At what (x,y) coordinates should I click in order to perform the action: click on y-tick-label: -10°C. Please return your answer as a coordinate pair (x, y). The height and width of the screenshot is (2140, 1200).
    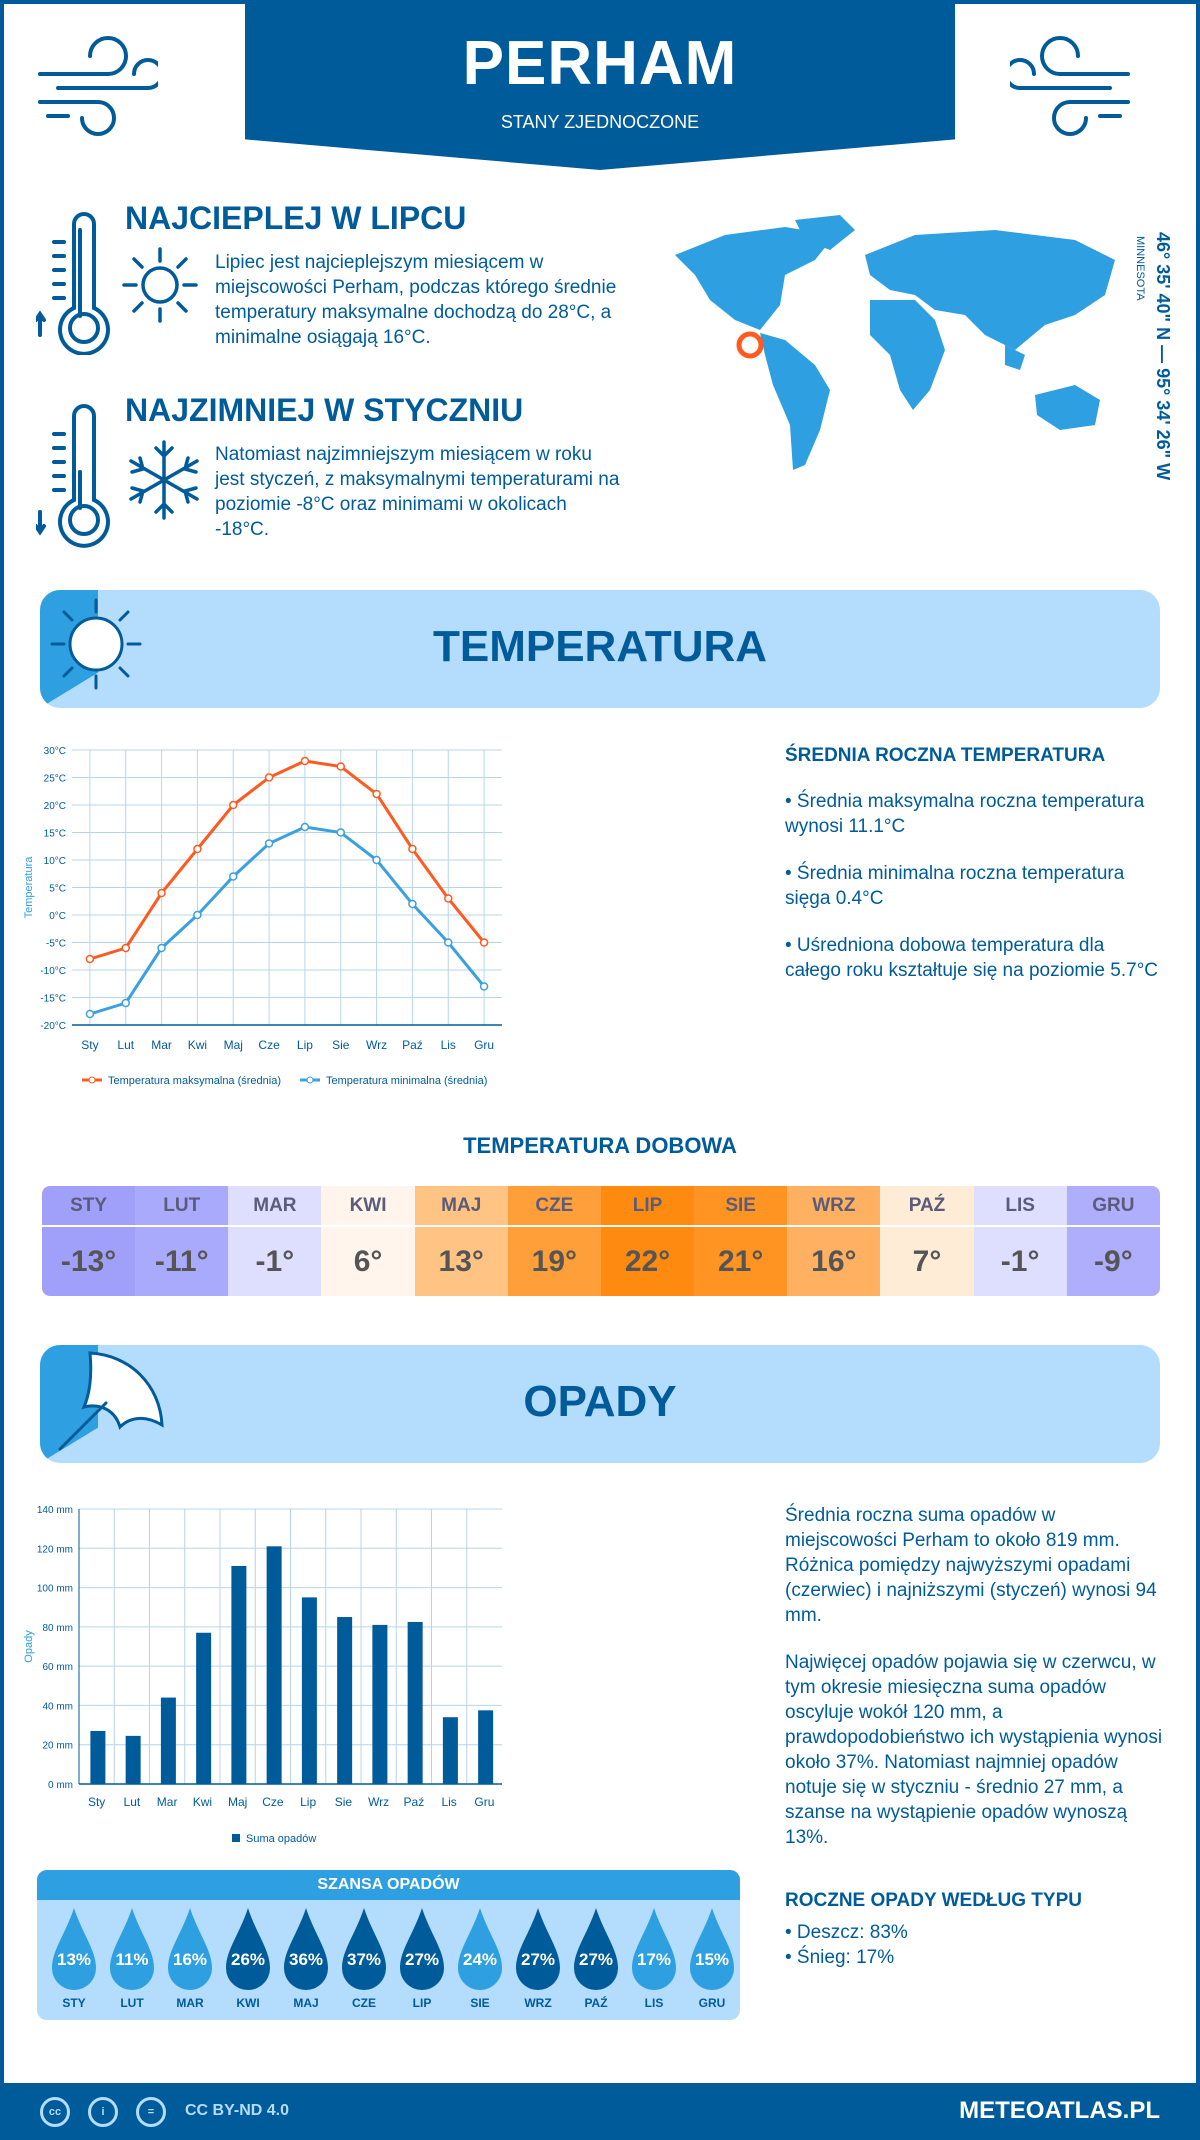
    Looking at the image, I should click on (53, 971).